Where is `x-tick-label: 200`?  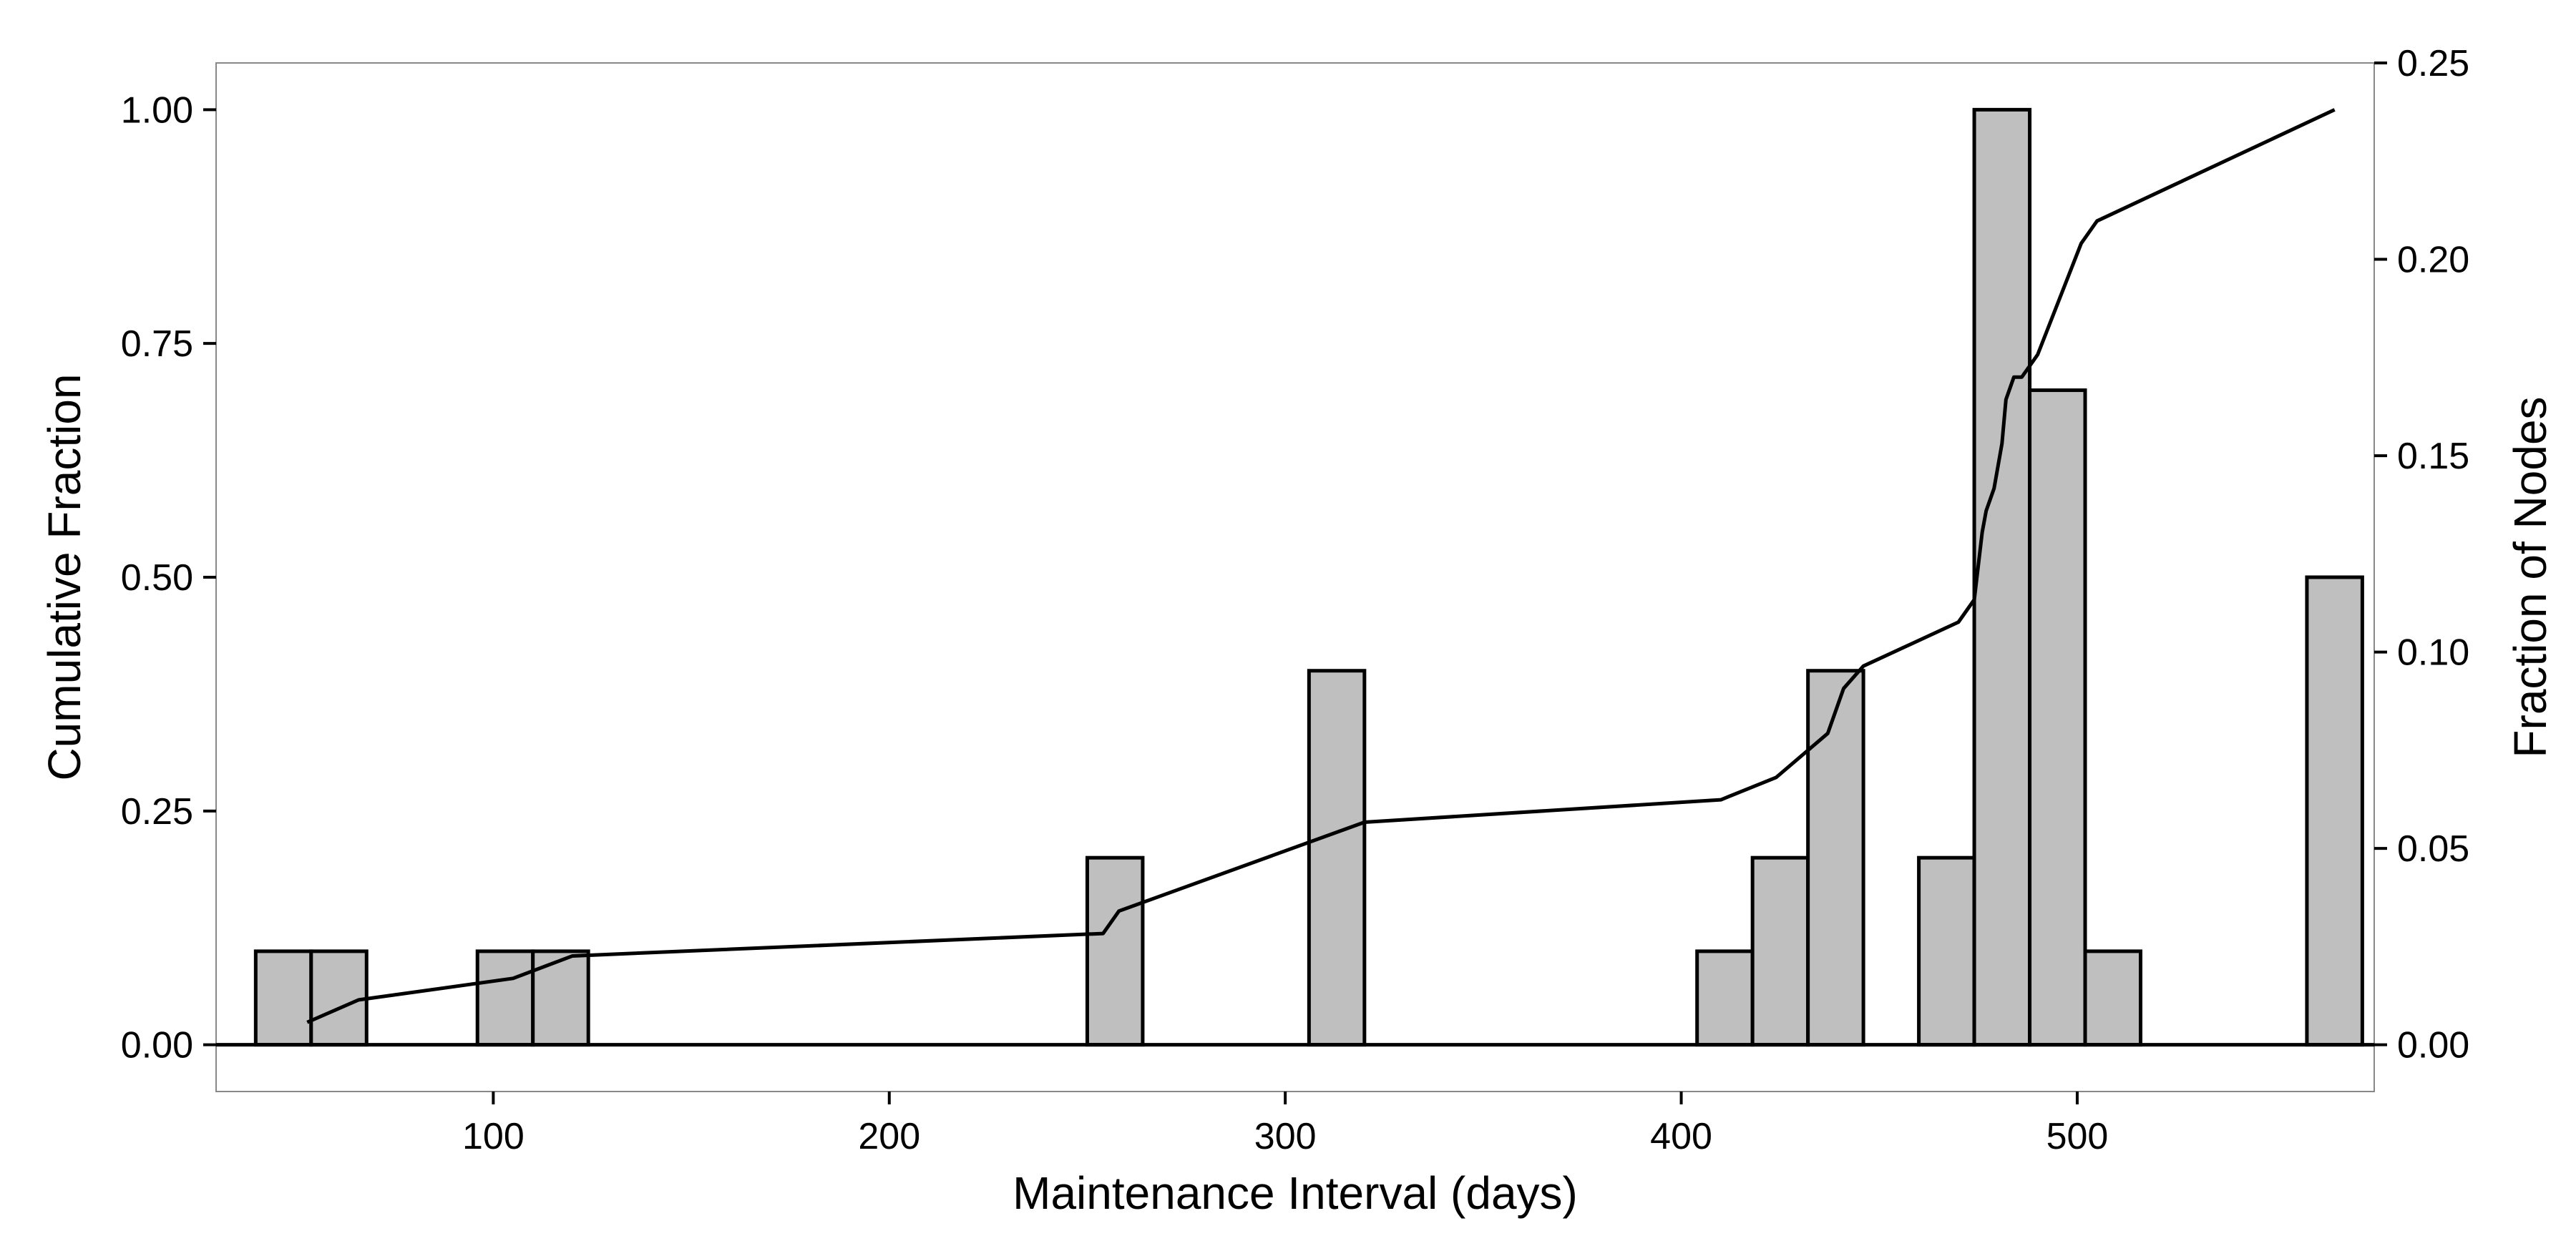 x-tick-label: 200 is located at coordinates (889, 1137).